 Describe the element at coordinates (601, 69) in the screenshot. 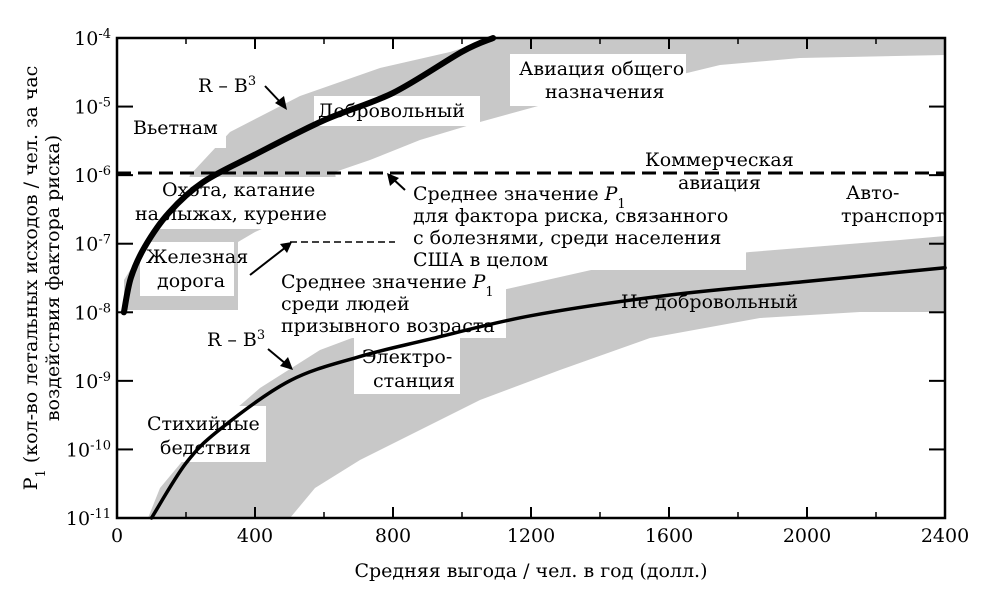

I see `general-aviation-label-1: Авиация общего` at that location.